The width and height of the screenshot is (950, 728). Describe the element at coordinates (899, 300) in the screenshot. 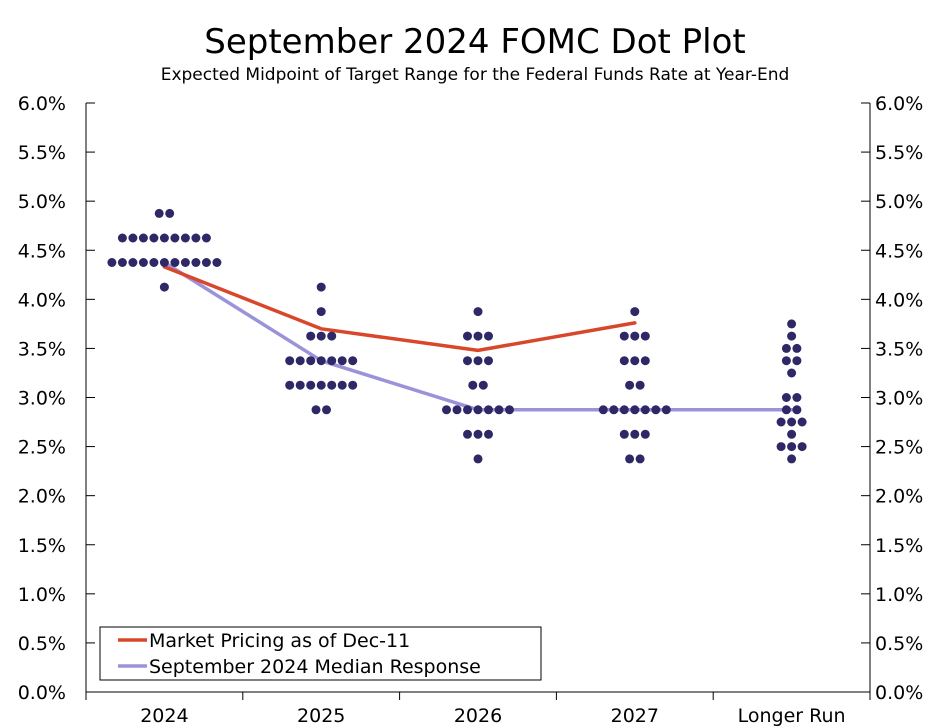

I see `y-tick-label-right: 4.0%` at that location.